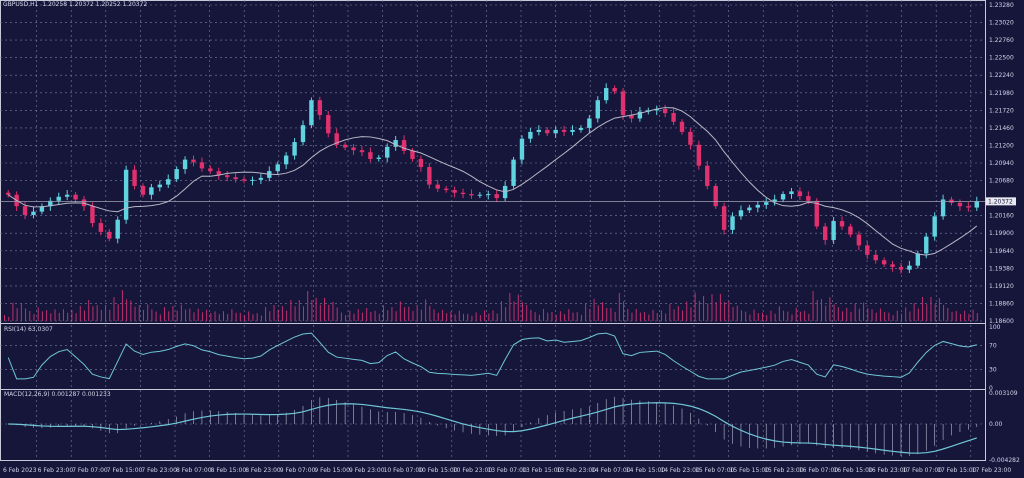 The width and height of the screenshot is (1024, 478). What do you see at coordinates (90, 470) in the screenshot?
I see `x-tick-label: 7 Feb 07:00` at bounding box center [90, 470].